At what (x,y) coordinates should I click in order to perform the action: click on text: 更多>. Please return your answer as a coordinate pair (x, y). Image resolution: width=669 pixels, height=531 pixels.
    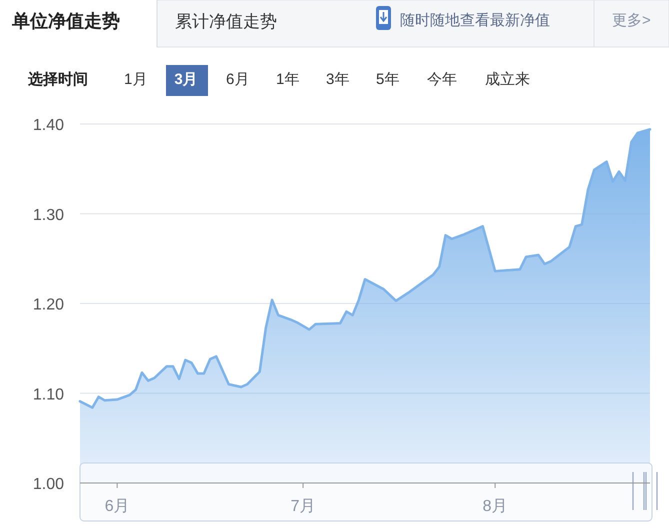
    Looking at the image, I should click on (631, 20).